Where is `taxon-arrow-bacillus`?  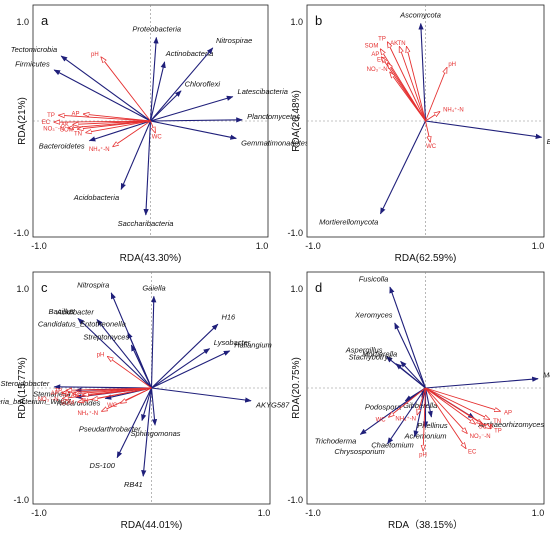
taxon-arrow-bacillus is located at coordinates (114, 353).